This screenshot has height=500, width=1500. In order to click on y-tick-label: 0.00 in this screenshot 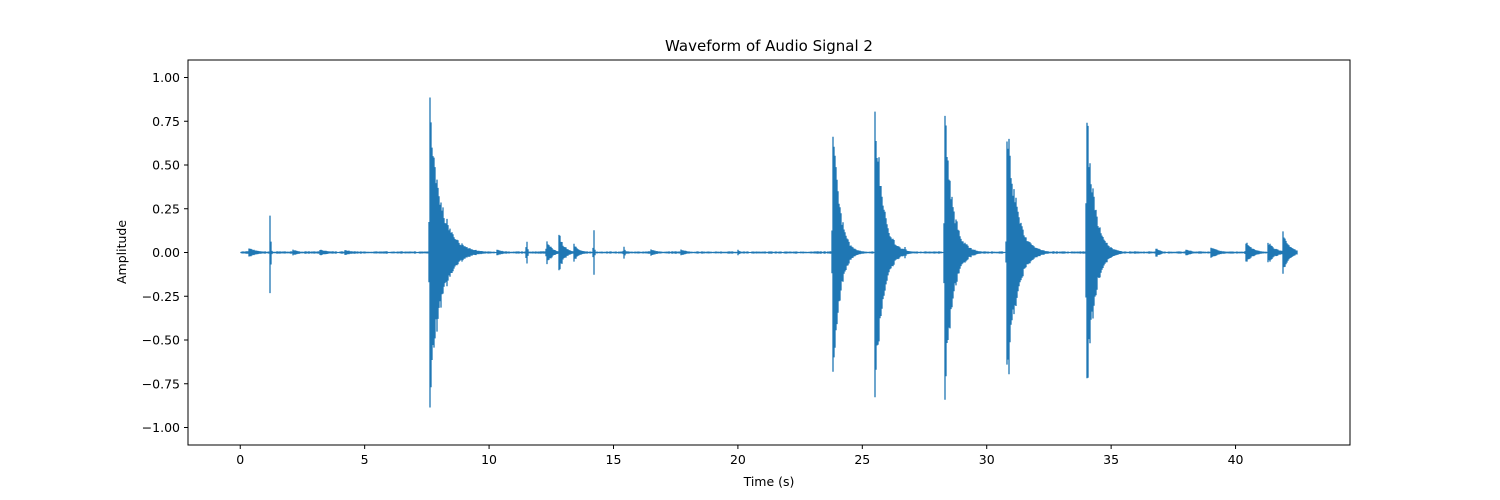, I will do `click(166, 252)`.